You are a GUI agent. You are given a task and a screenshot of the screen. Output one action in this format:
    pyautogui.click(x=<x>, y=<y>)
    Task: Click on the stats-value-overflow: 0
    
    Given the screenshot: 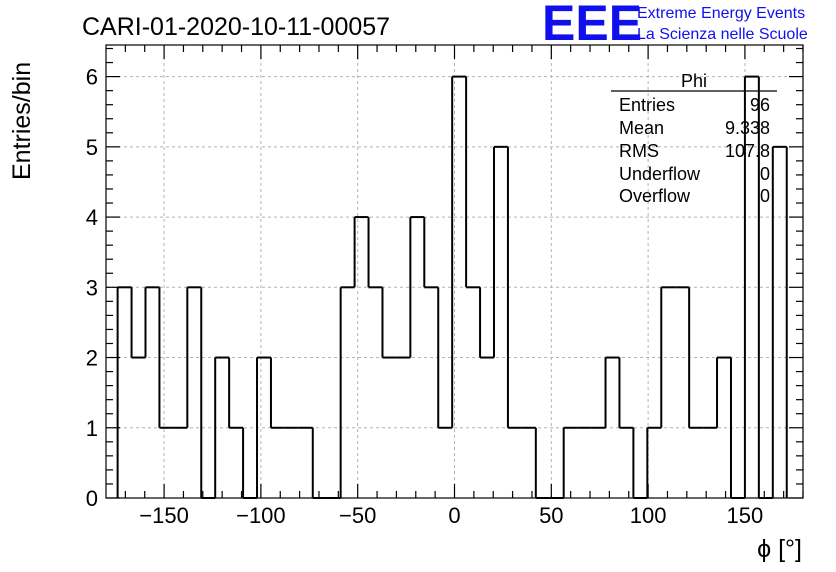 What is the action you would take?
    pyautogui.click(x=765, y=196)
    